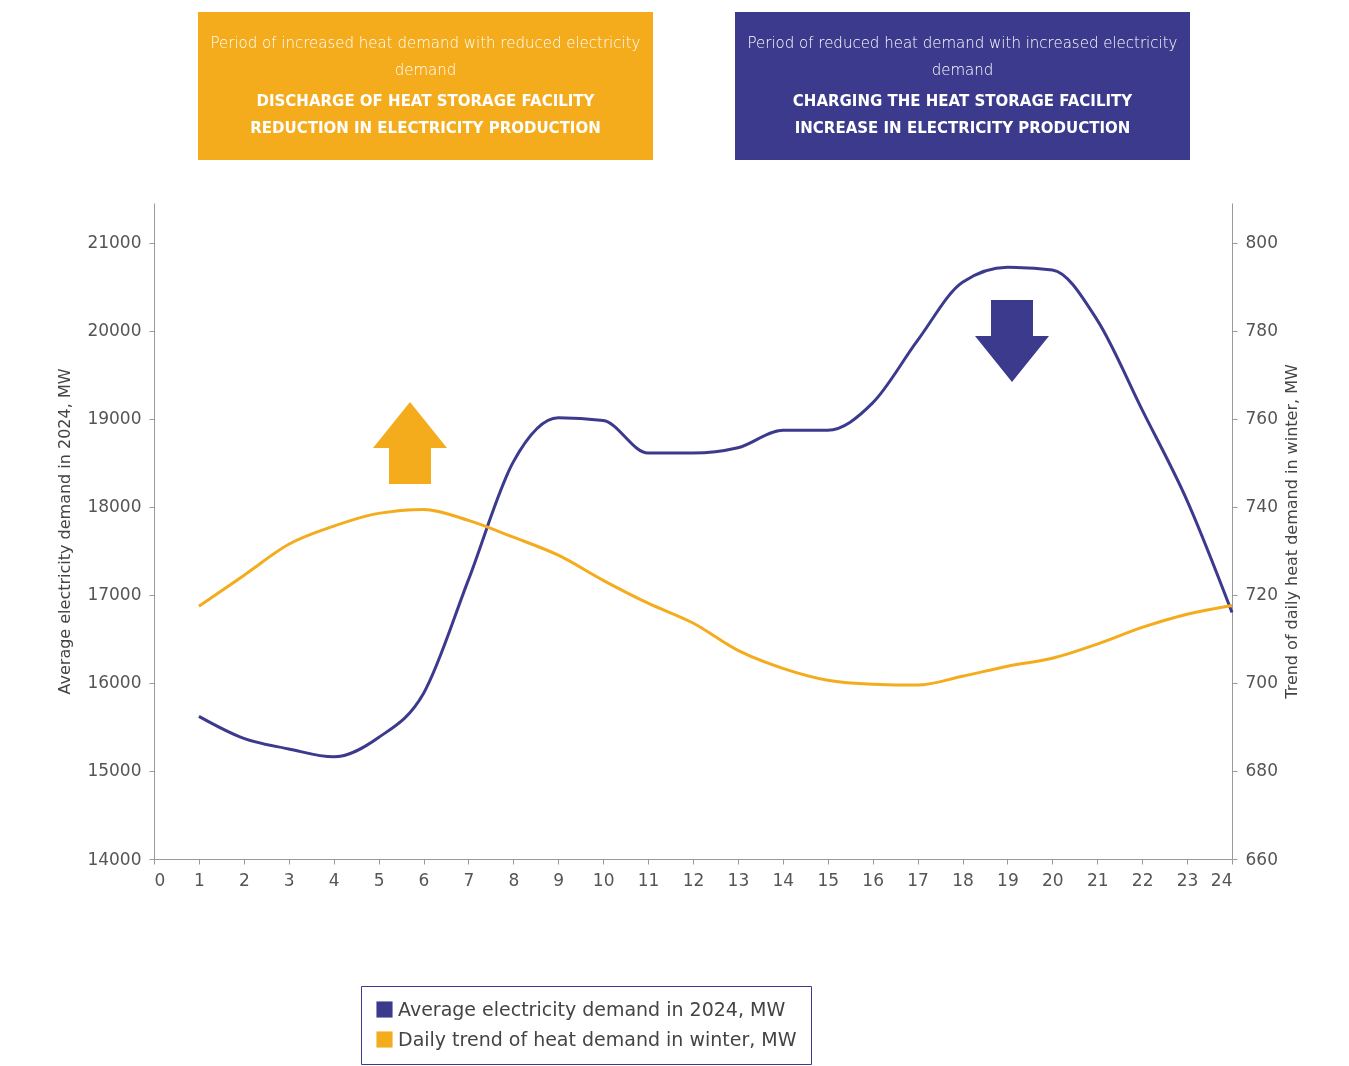 Image resolution: width=1349 pixels, height=1066 pixels. I want to click on x-tick-label: 21, so click(1097, 879).